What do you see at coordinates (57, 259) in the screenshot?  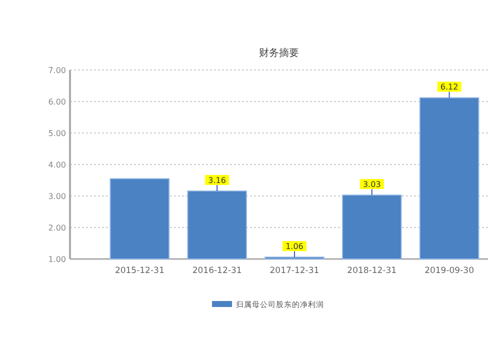 I see `y-tick-label: 1.00` at bounding box center [57, 259].